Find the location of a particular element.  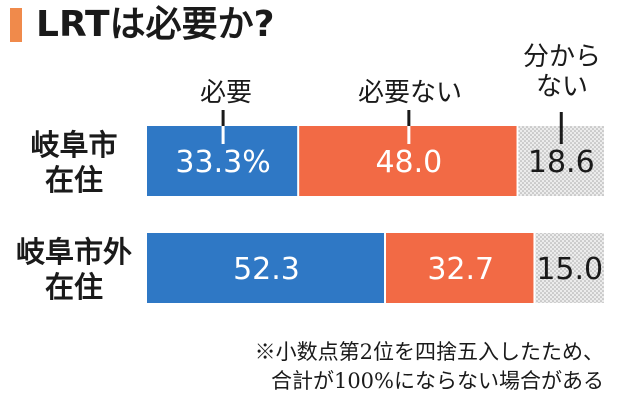

legend-unknown-line2: ない is located at coordinates (561, 87).